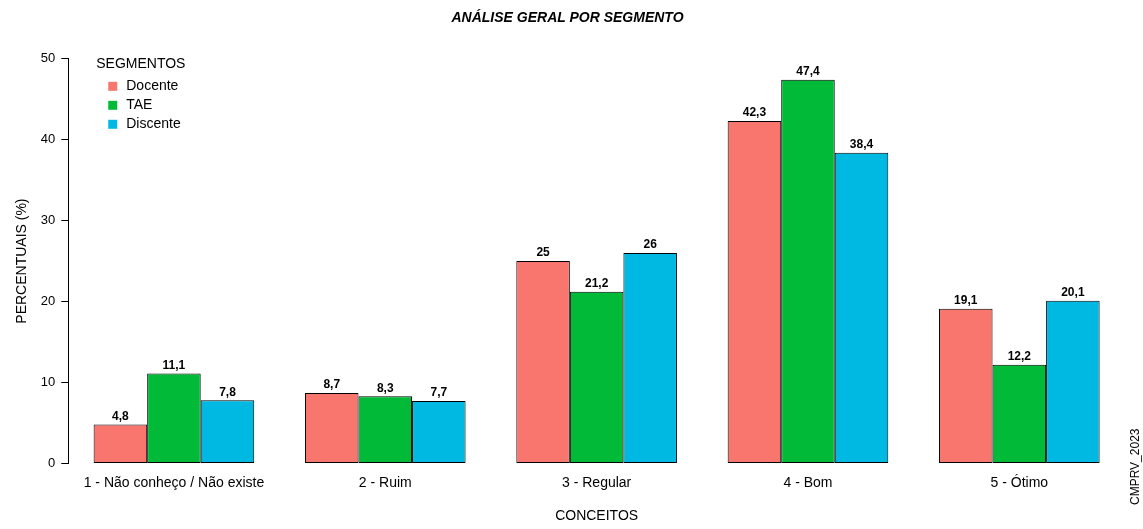 This screenshot has height=529, width=1143. I want to click on y-tick-label: 10, so click(48, 382).